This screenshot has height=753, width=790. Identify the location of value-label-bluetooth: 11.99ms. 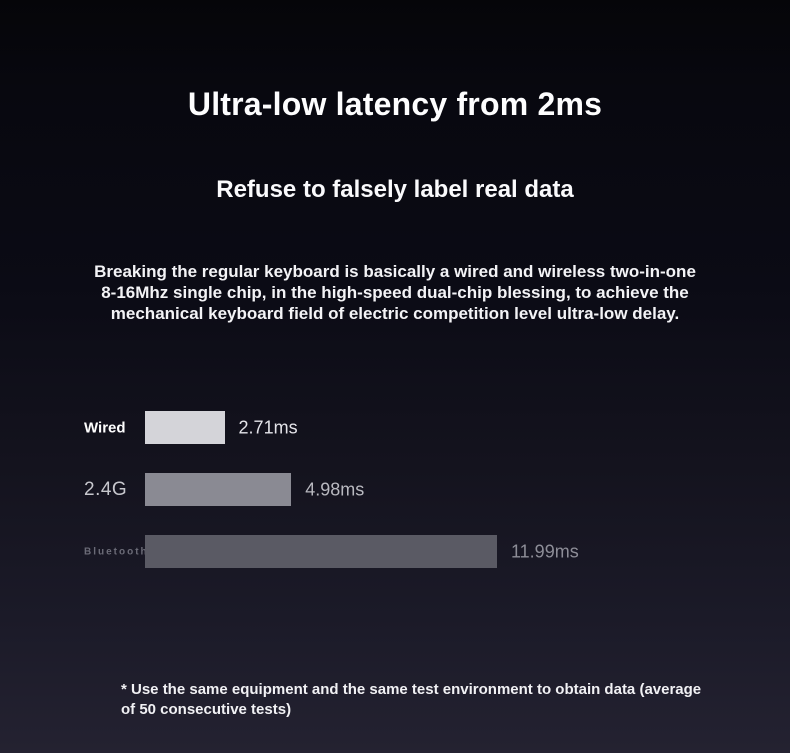
(545, 551).